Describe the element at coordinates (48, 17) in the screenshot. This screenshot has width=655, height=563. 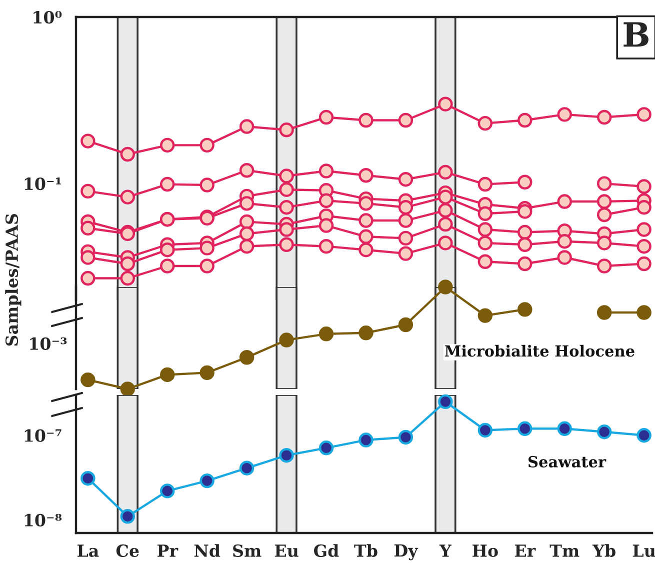
I see `y-tick-label: 10⁰` at that location.